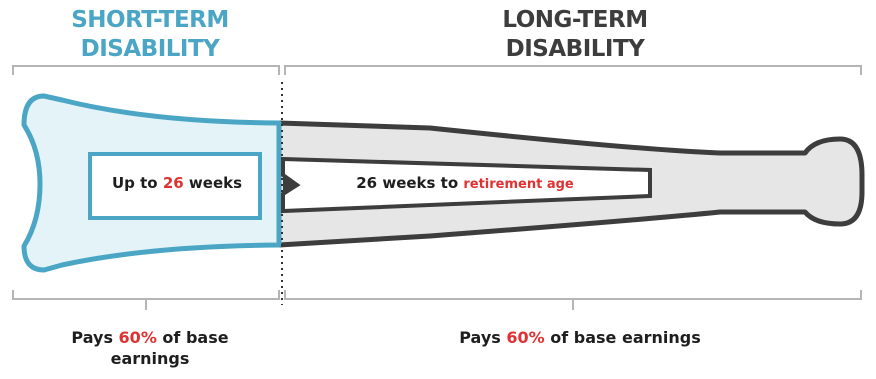  What do you see at coordinates (95, 337) in the screenshot?
I see `short-pays-prefix: Pays` at bounding box center [95, 337].